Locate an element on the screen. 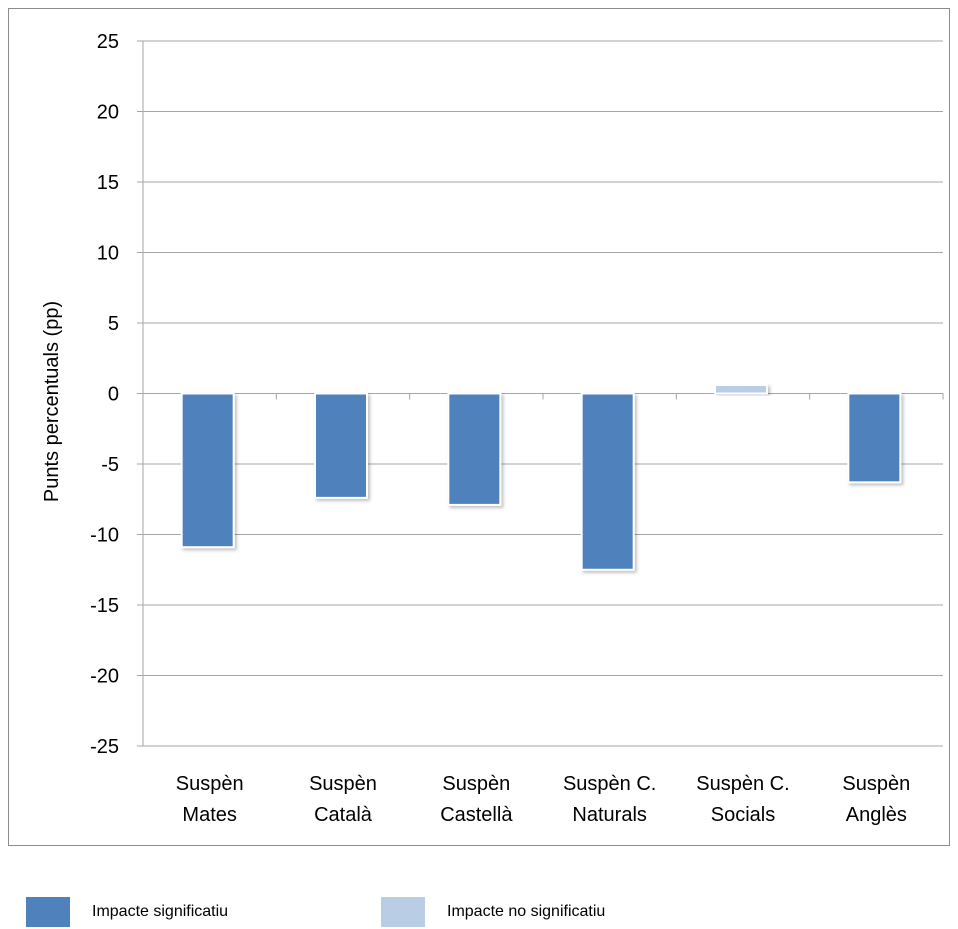 Image resolution: width=958 pixels, height=929 pixels. y-tick-label: 25 is located at coordinates (108, 42).